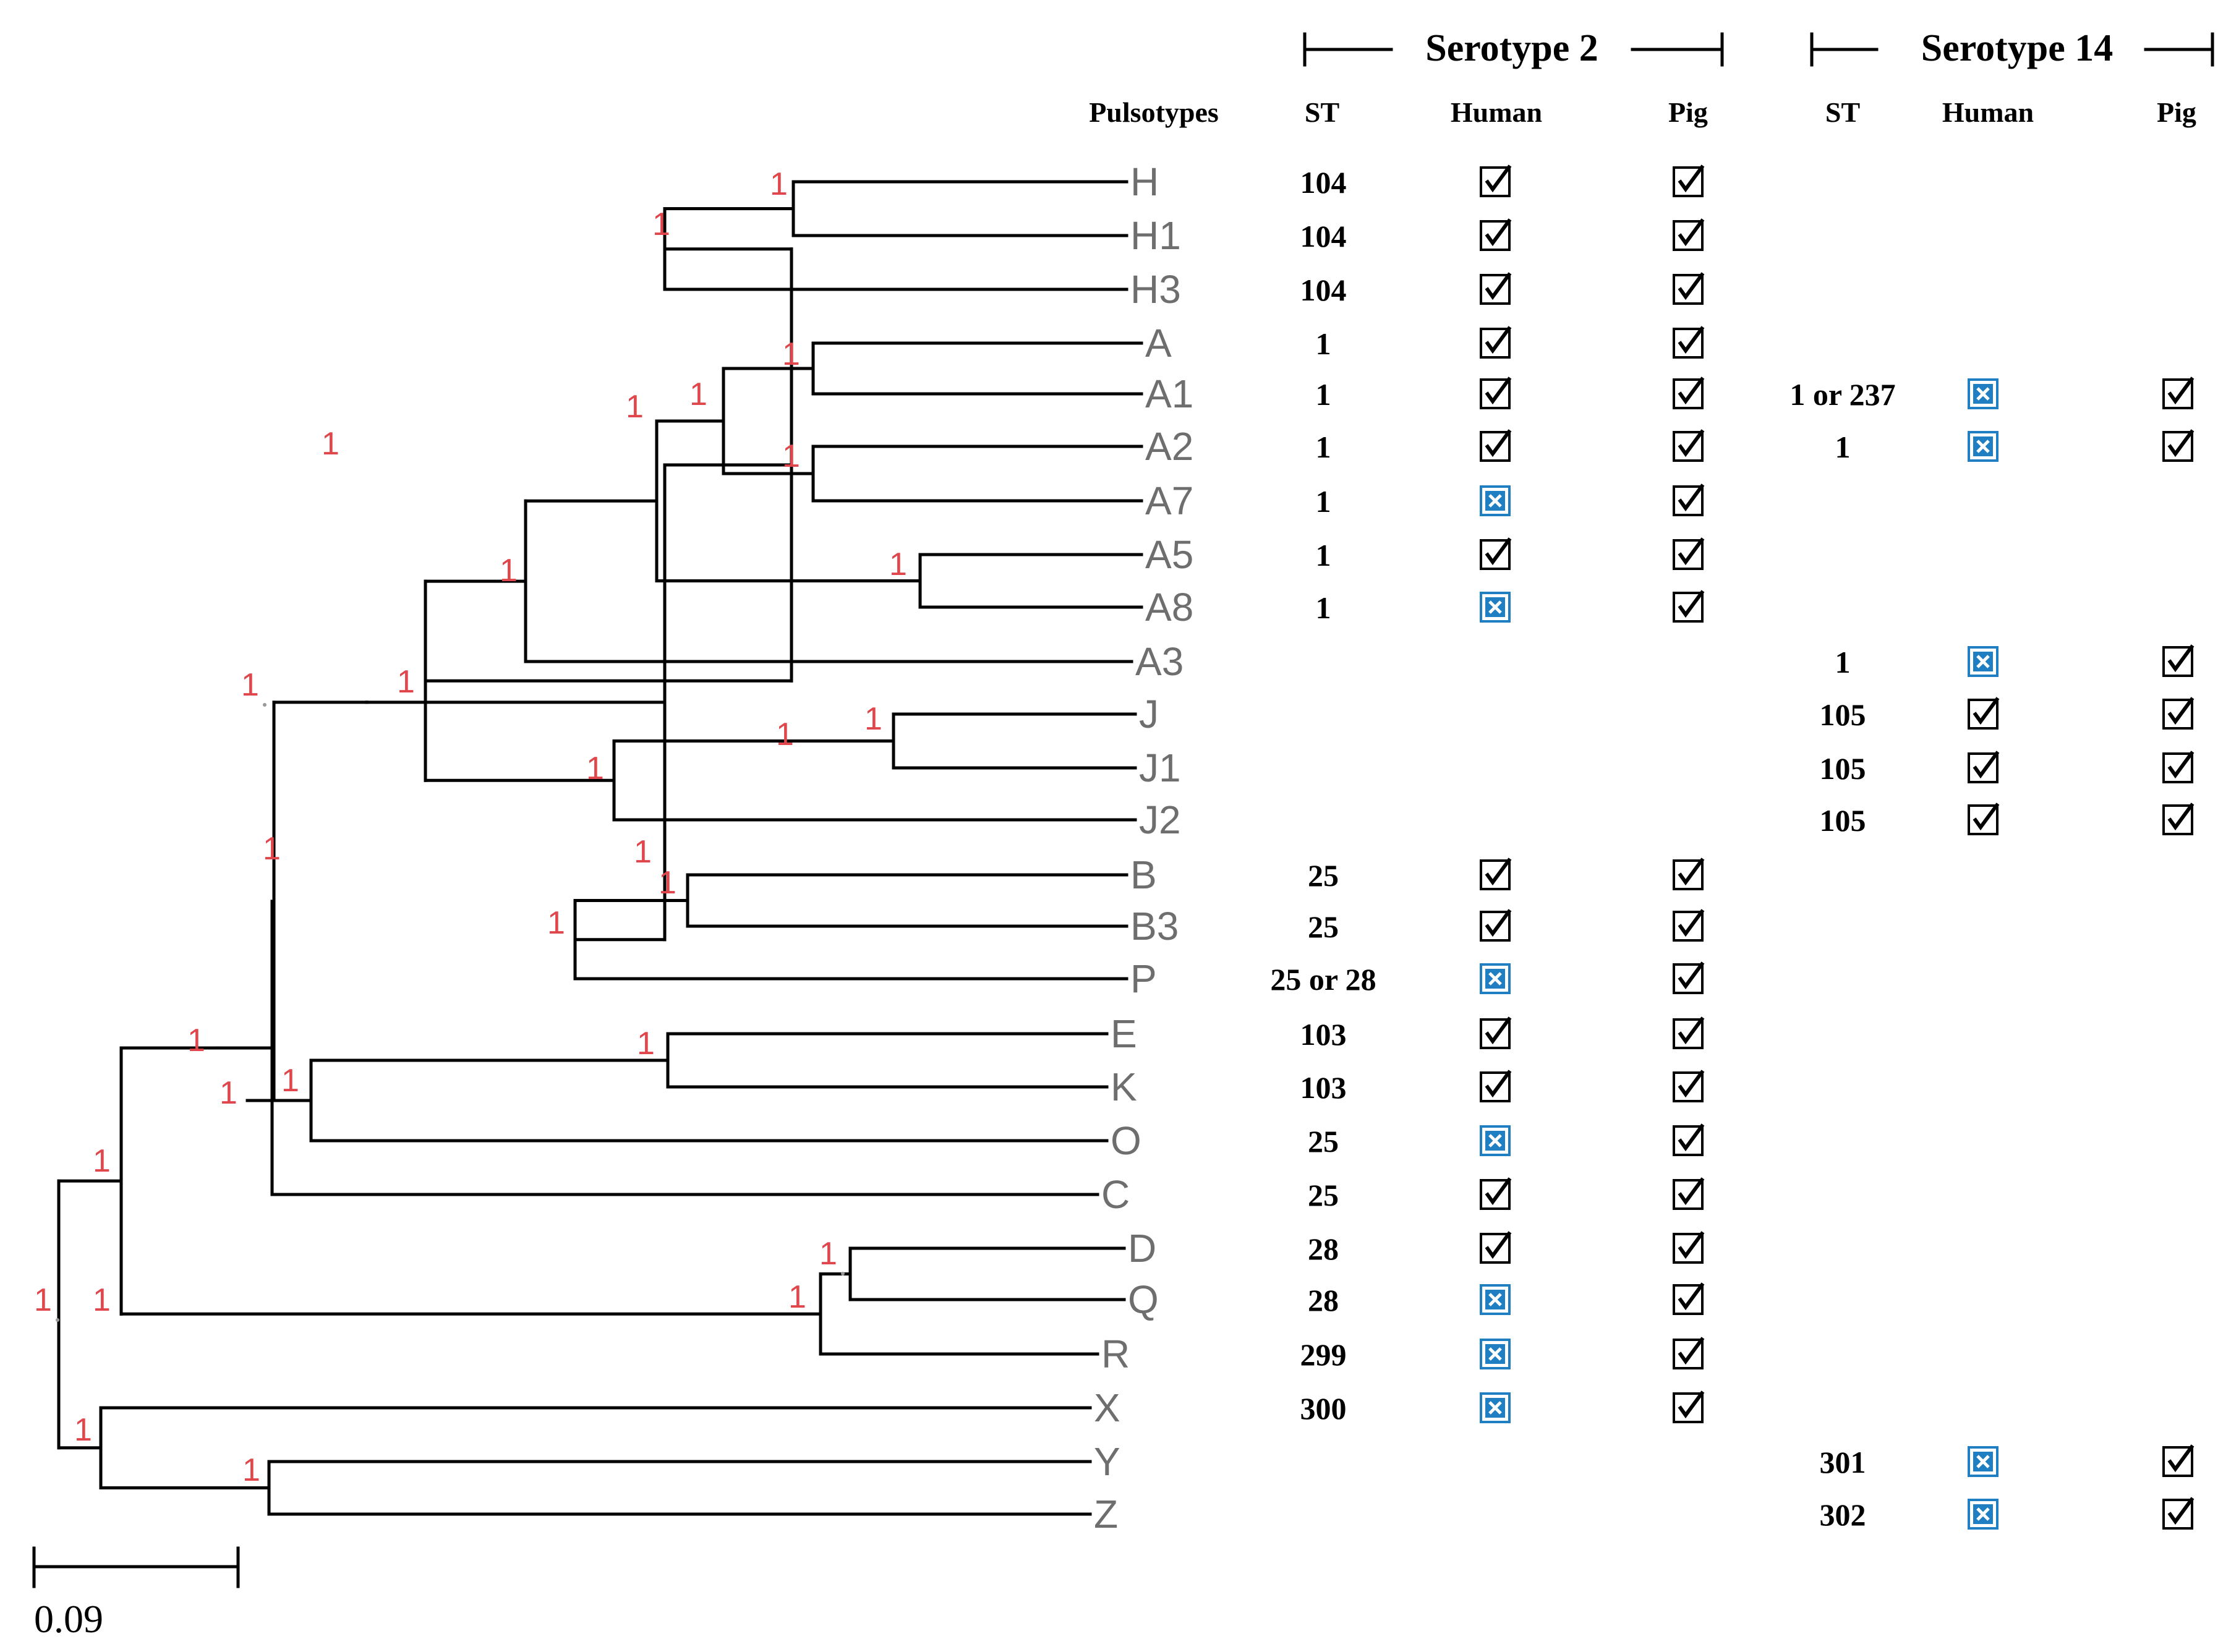  What do you see at coordinates (1115, 1354) in the screenshot?
I see `leaf-label-r: R` at bounding box center [1115, 1354].